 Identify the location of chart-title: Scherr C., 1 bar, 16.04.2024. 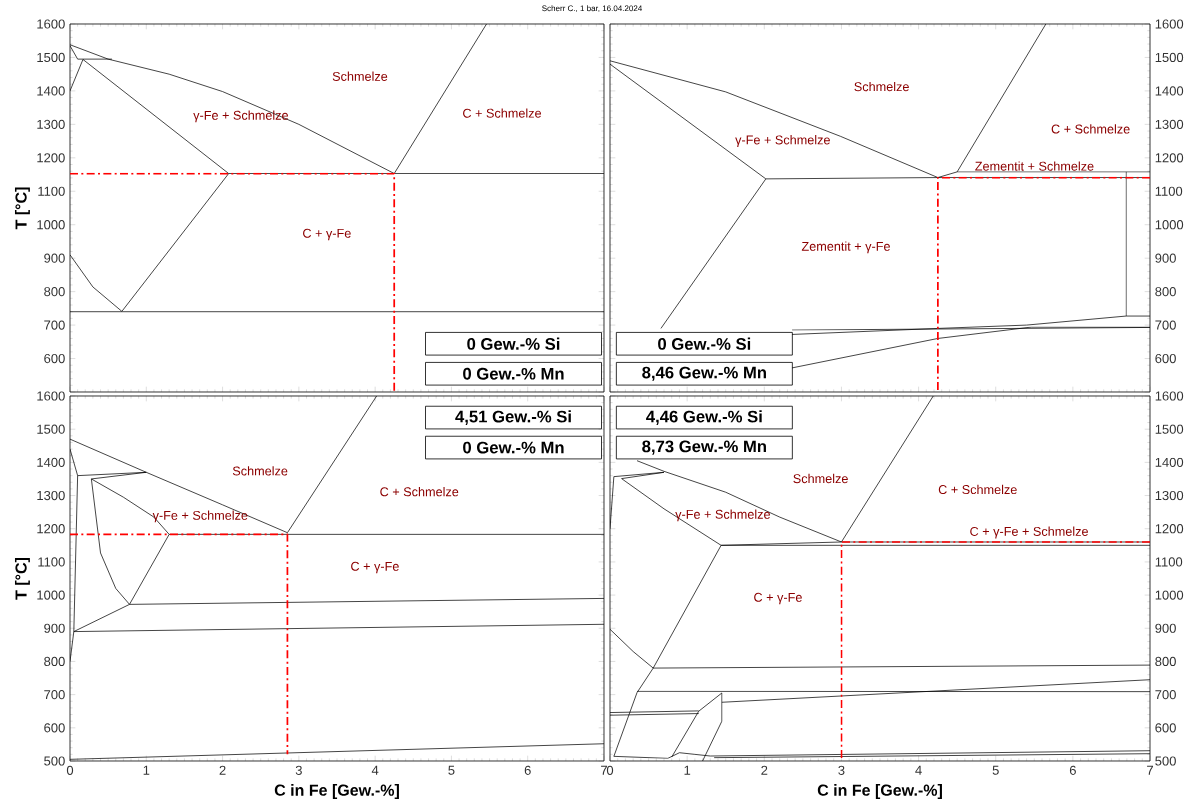
(592, 9).